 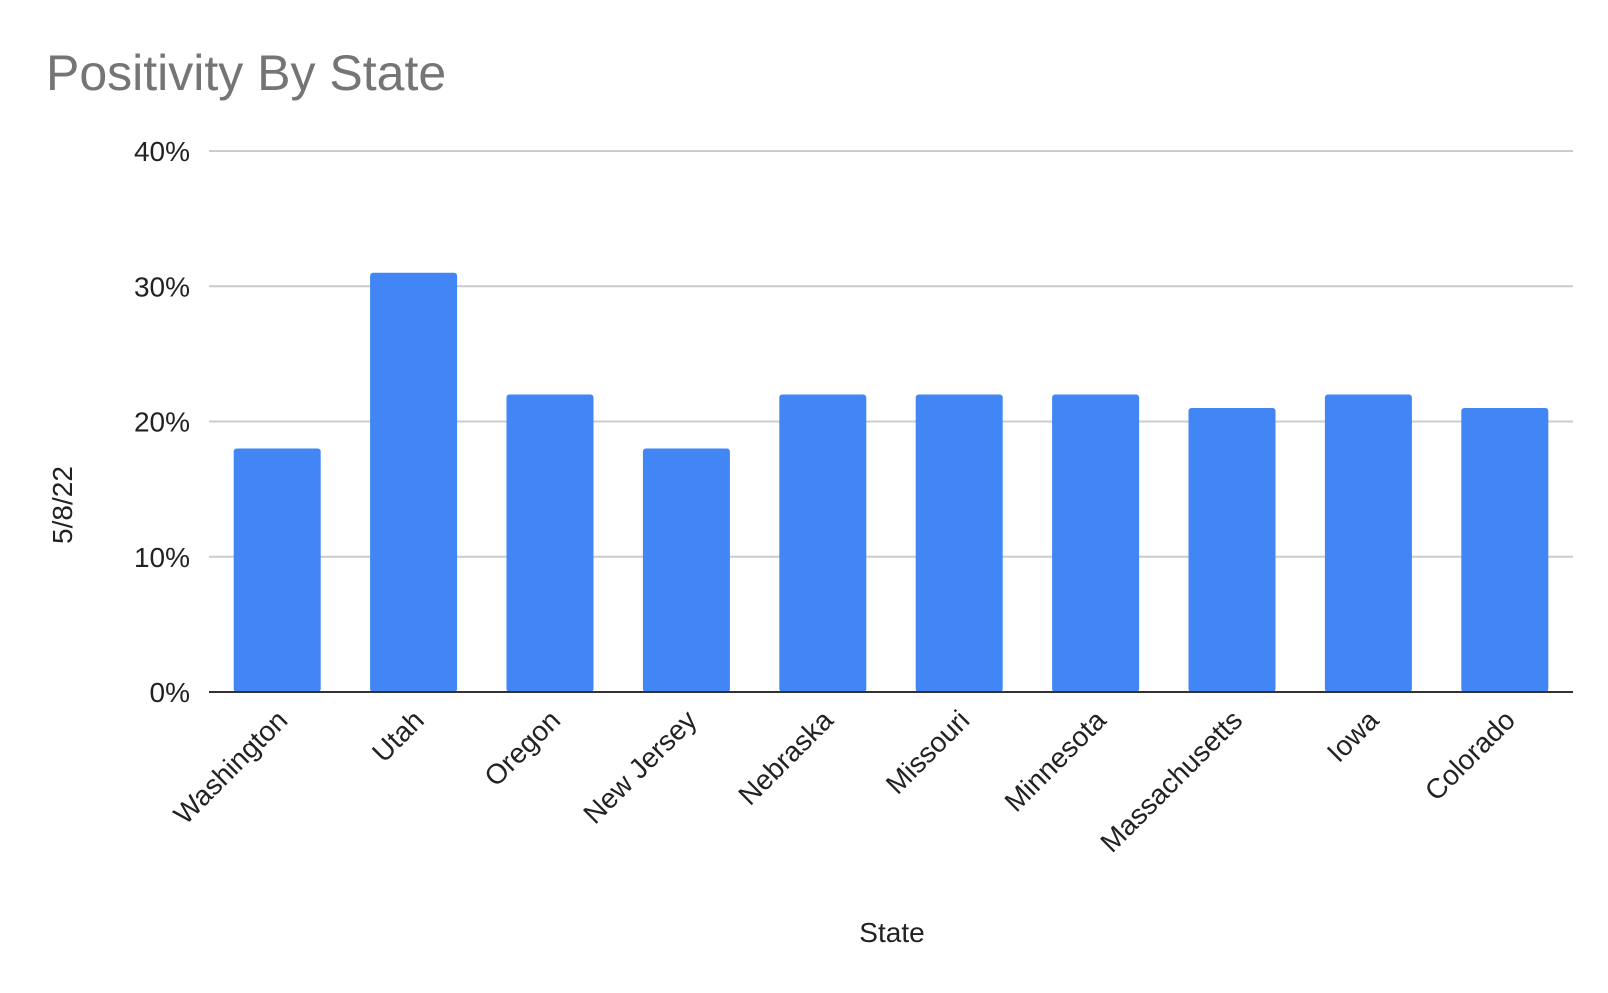 I want to click on y-tick-label: 30%, so click(x=162, y=286).